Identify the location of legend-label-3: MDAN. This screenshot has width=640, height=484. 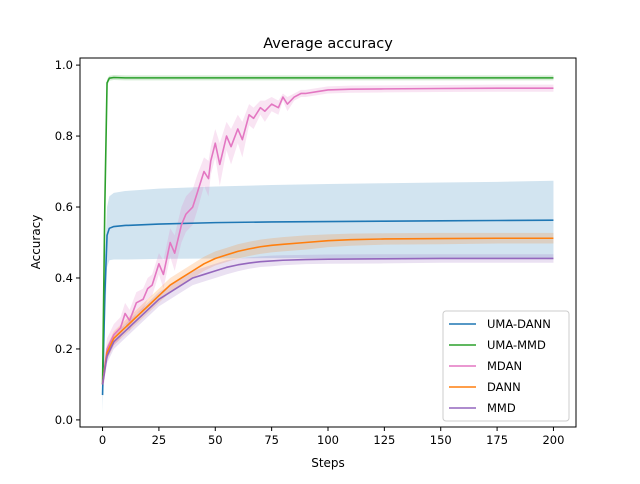
(504, 366).